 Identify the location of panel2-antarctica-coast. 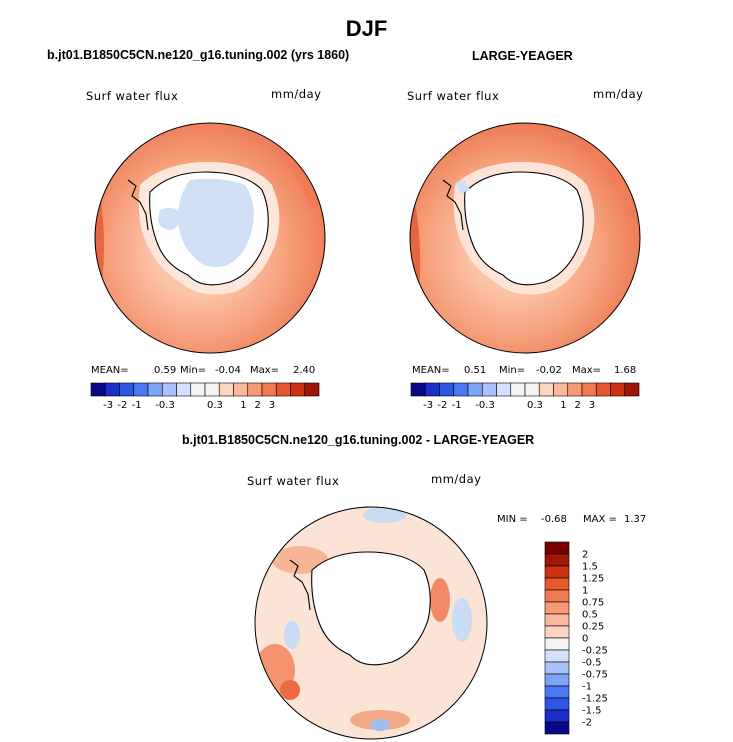
(524, 228).